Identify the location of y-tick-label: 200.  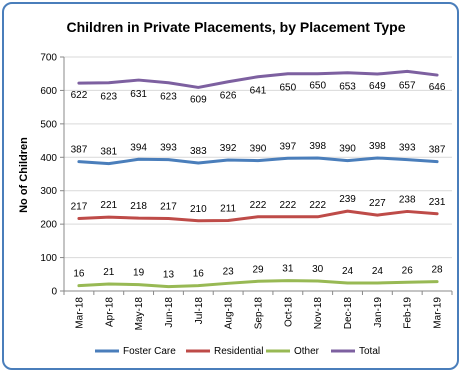
(48, 225).